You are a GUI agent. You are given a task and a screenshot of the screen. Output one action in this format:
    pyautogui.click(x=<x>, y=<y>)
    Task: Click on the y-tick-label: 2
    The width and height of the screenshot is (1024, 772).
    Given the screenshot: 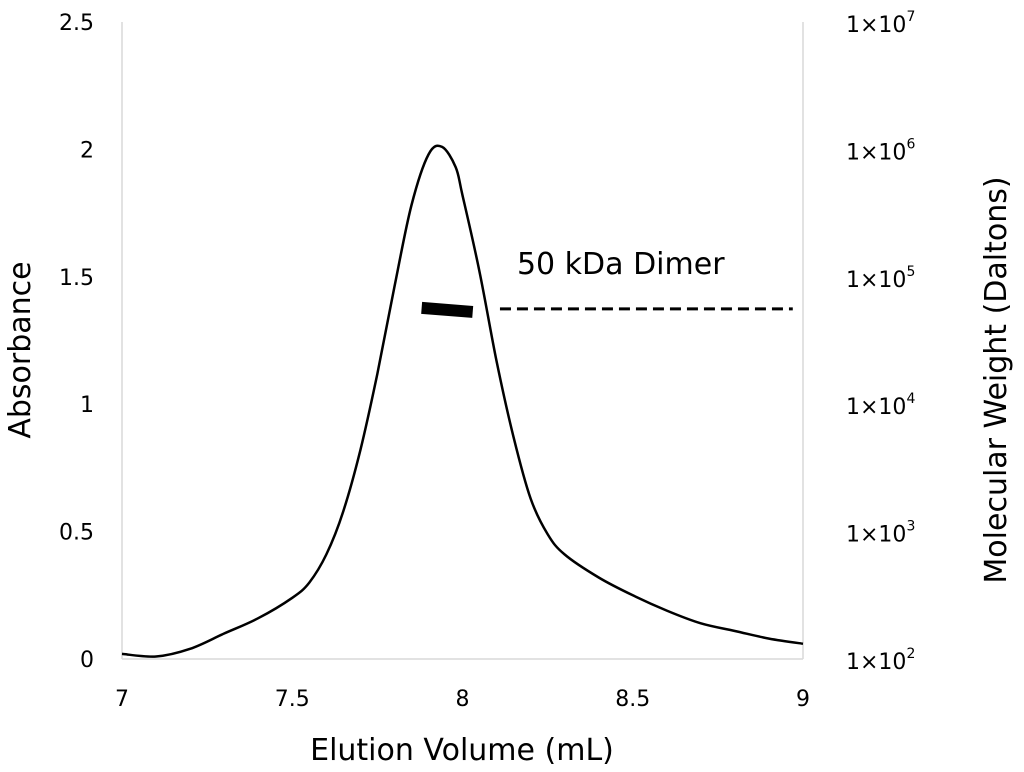 What is the action you would take?
    pyautogui.click(x=87, y=150)
    